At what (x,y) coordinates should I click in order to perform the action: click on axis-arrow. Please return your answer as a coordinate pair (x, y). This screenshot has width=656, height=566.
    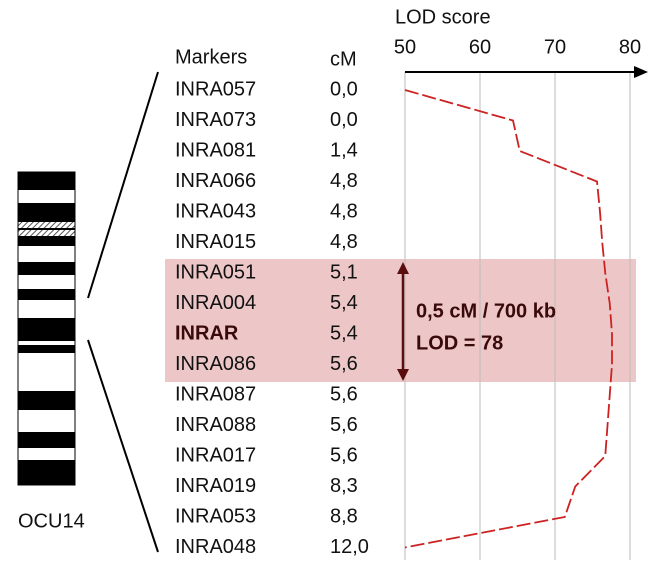
    Looking at the image, I should click on (641, 72).